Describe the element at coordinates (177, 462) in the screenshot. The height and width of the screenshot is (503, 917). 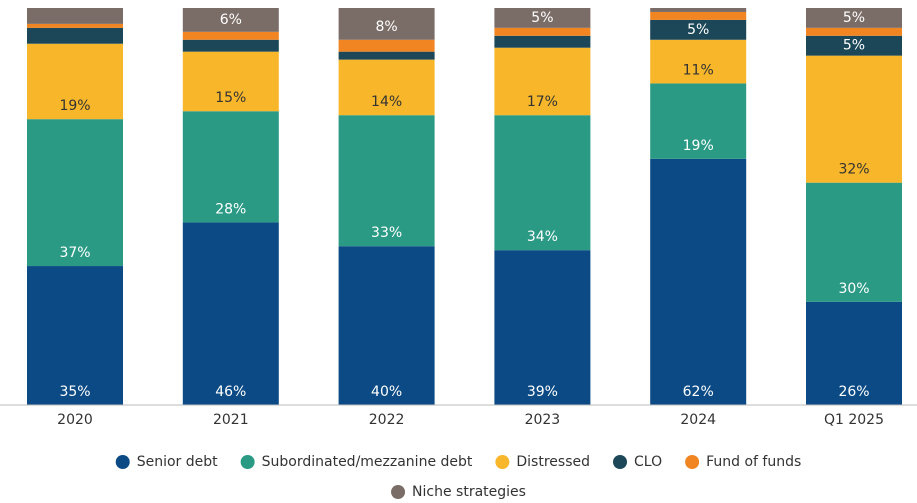
I see `legend-label: Senior debt` at that location.